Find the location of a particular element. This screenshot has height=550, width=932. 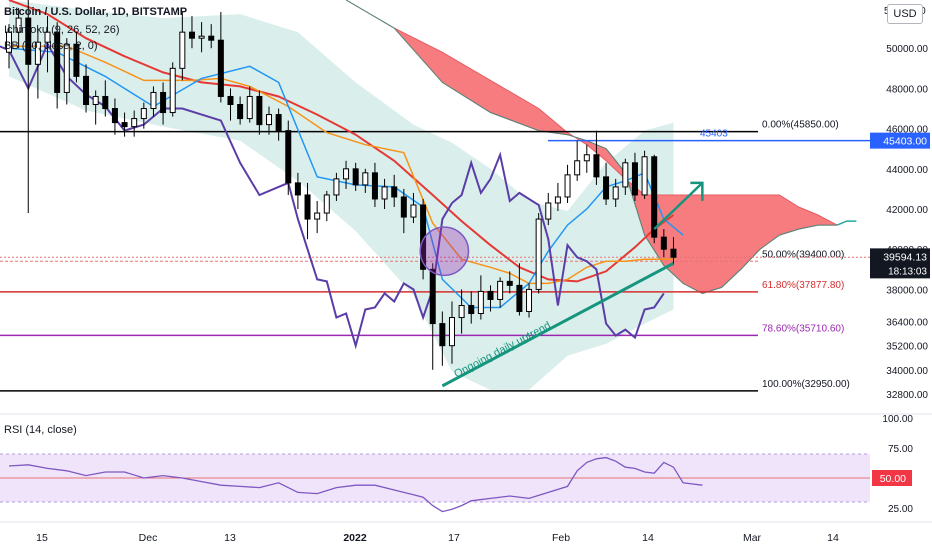

x-axis-tick: 17 is located at coordinates (454, 538).